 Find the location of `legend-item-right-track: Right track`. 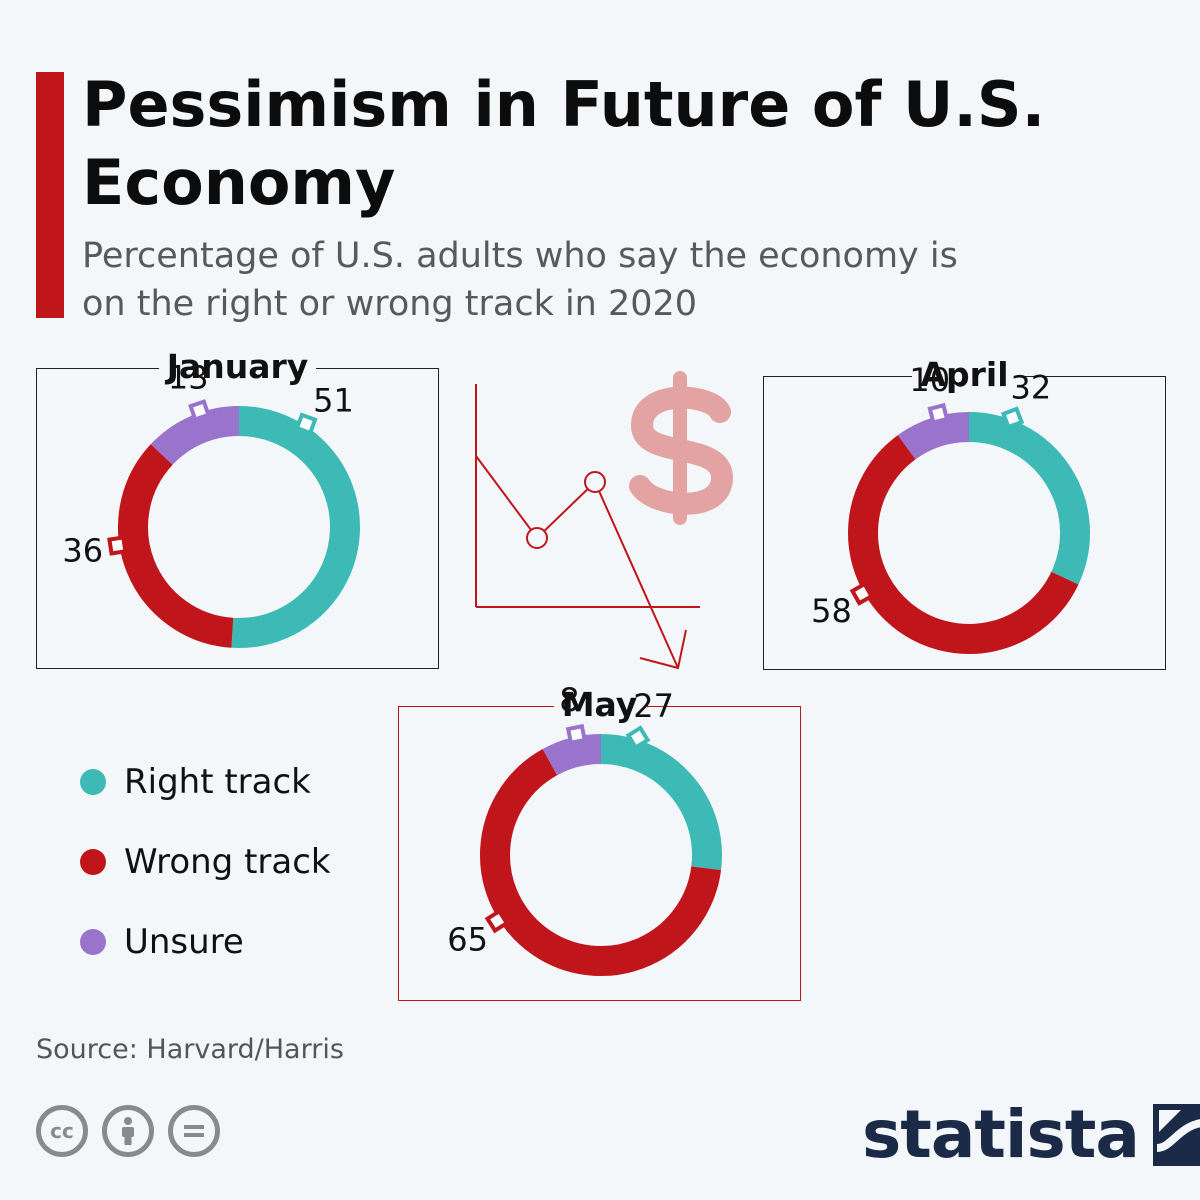

legend-item-right-track: Right track is located at coordinates (205, 782).